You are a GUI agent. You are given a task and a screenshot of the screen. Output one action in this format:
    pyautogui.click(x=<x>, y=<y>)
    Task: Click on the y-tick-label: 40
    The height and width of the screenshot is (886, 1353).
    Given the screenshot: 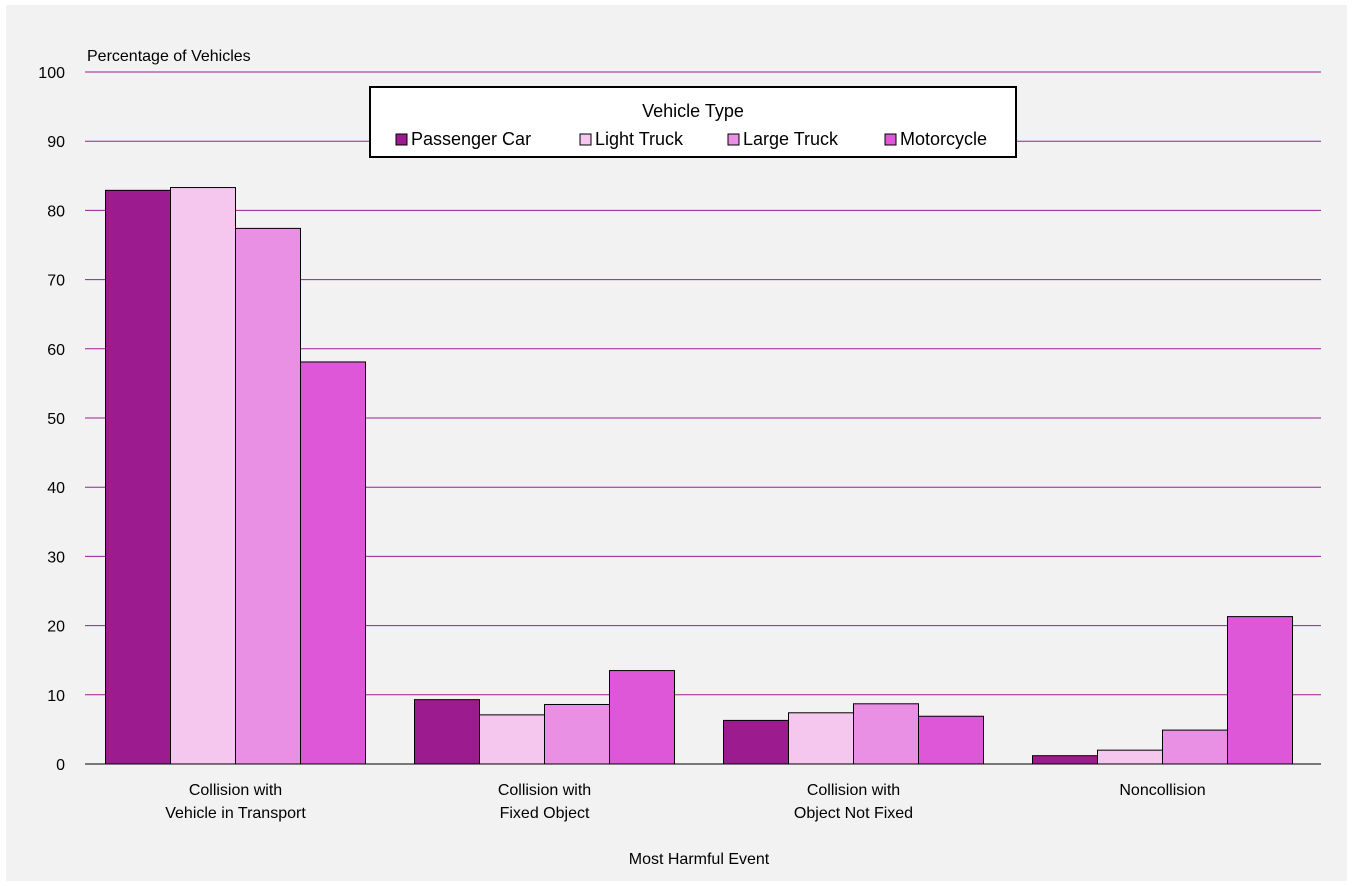 What is the action you would take?
    pyautogui.click(x=56, y=488)
    